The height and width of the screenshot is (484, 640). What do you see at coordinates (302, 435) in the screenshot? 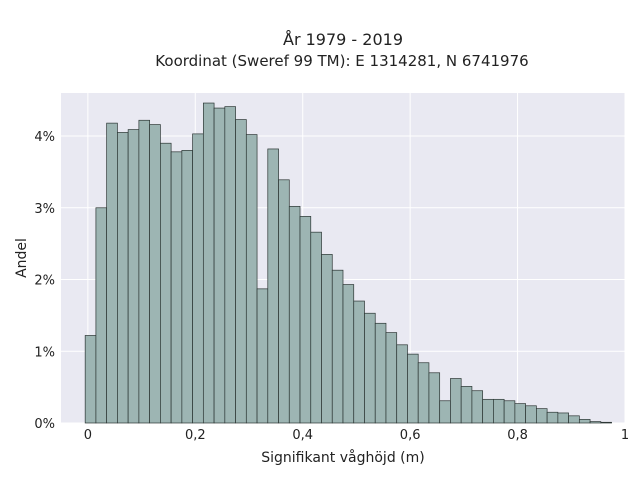
I see `x-tick-label: 0,4` at bounding box center [302, 435].